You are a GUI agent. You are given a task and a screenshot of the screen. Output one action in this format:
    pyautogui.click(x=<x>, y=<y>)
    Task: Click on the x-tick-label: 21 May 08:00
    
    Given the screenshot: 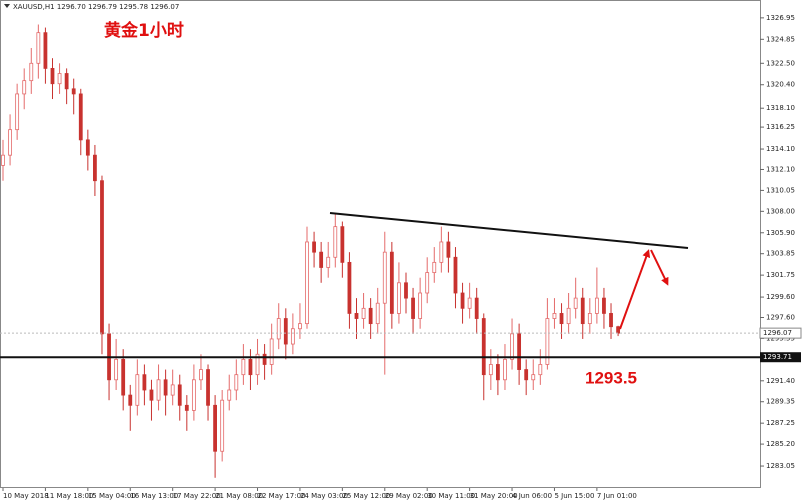 What is the action you would take?
    pyautogui.click(x=239, y=496)
    